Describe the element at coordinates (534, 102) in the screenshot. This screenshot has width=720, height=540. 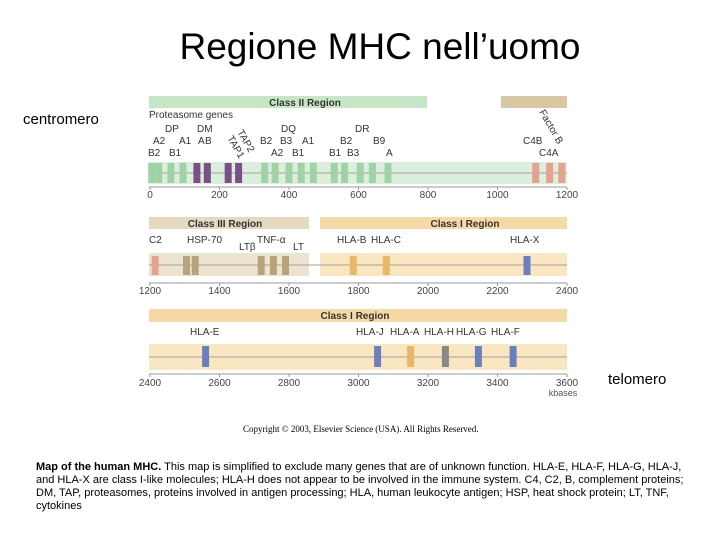
I see `class-iii-region-bar-top` at that location.